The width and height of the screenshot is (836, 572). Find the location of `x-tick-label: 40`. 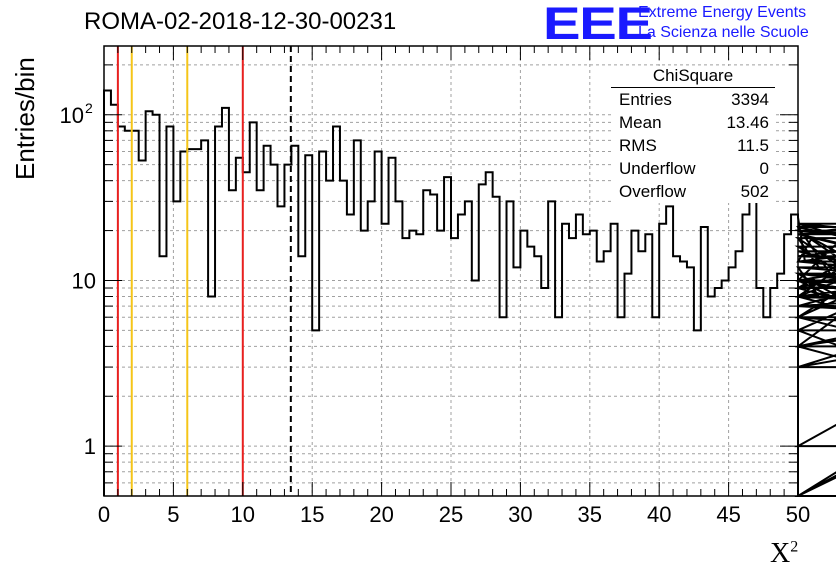

x-tick-label: 40 is located at coordinates (659, 514).